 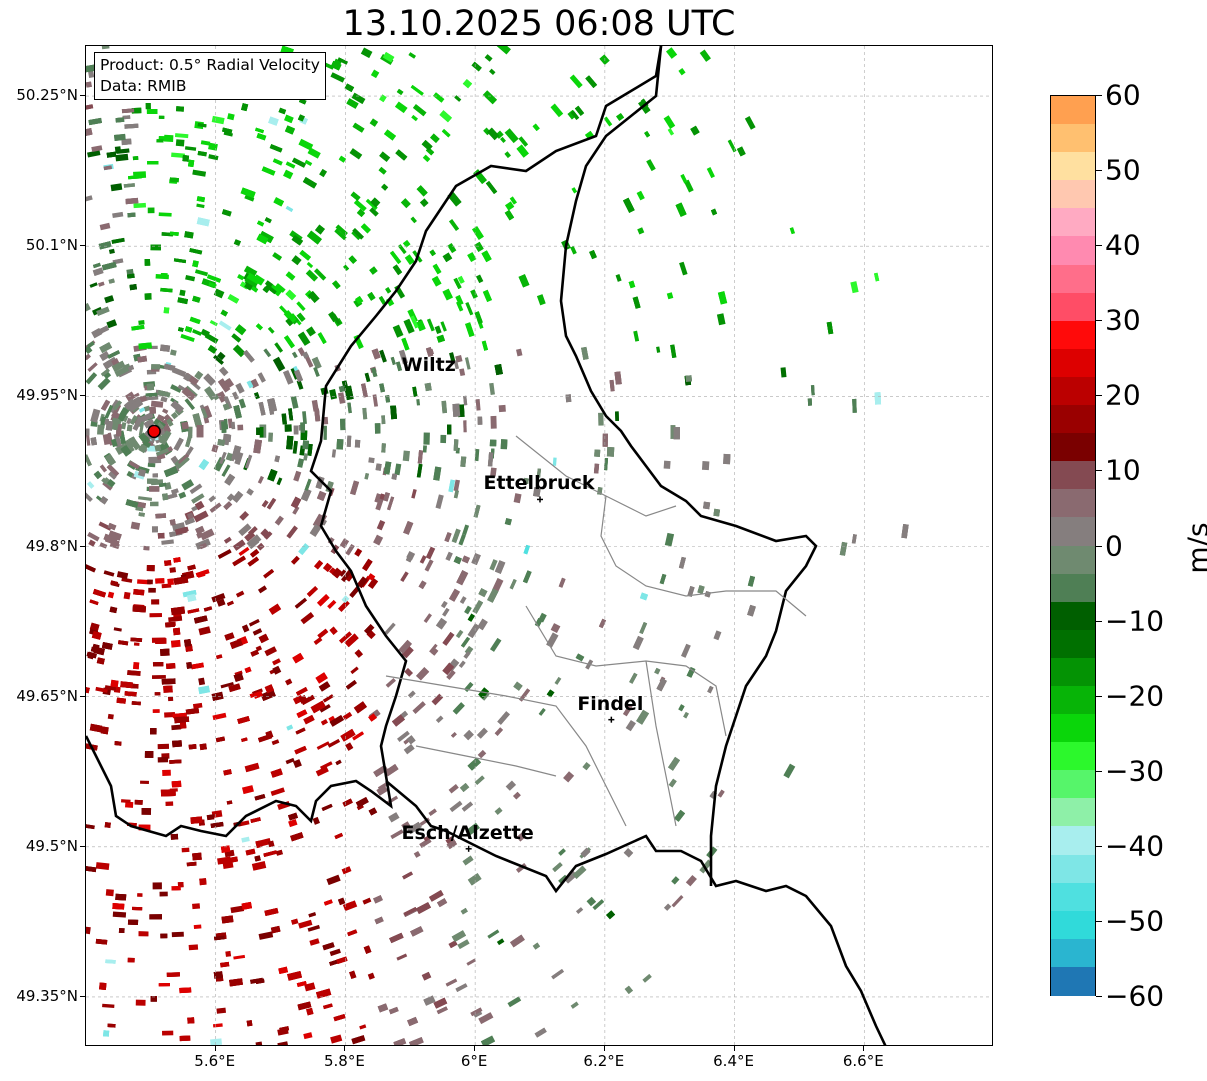 What do you see at coordinates (1135, 621) in the screenshot?
I see `colorbar-tick-label: −10` at bounding box center [1135, 621].